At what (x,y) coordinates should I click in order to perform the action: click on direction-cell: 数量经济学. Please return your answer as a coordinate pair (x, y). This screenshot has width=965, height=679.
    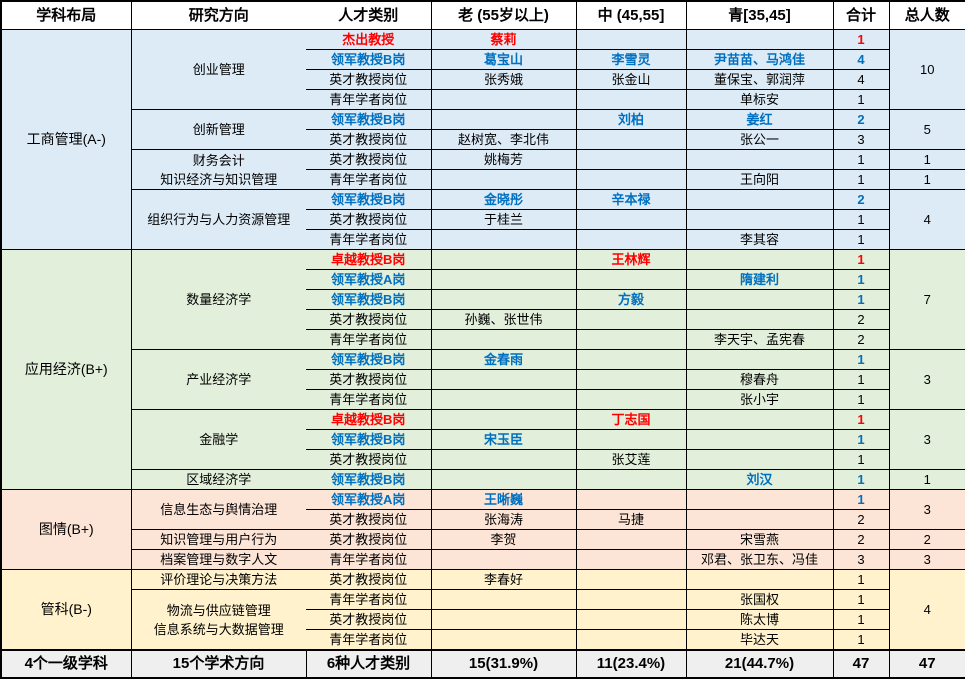
    Looking at the image, I should click on (218, 299).